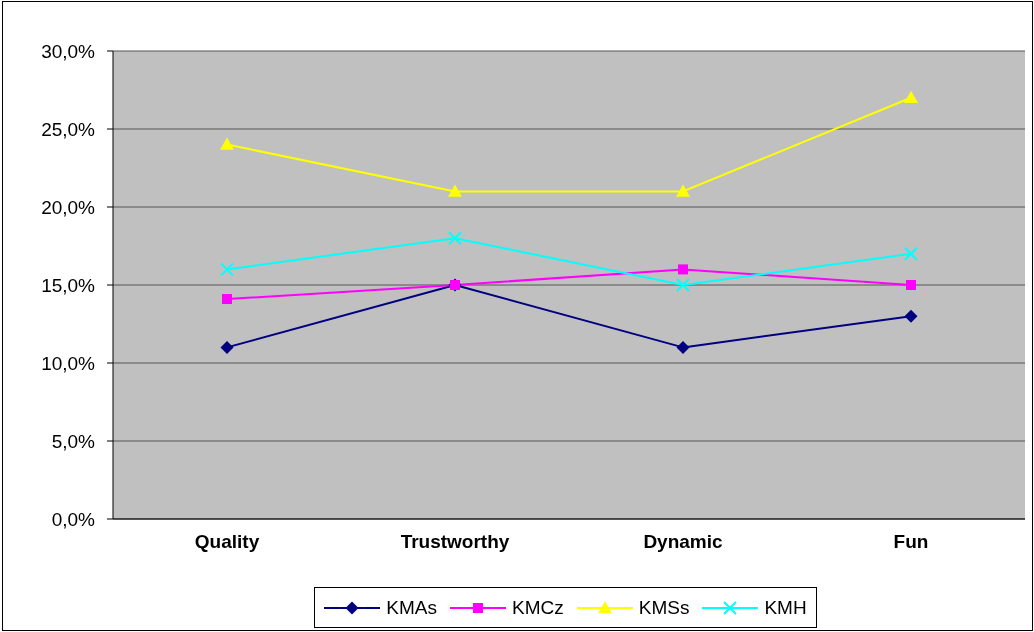 This screenshot has height=632, width=1034. What do you see at coordinates (68, 285) in the screenshot?
I see `y-tick-label: 15,0%` at bounding box center [68, 285].